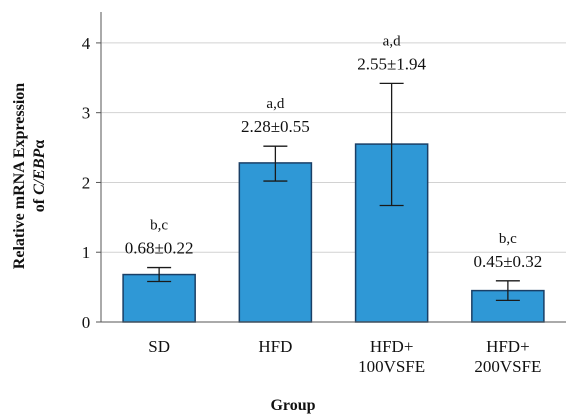 The height and width of the screenshot is (415, 586). What do you see at coordinates (86, 252) in the screenshot?
I see `y-tick-label: 1` at bounding box center [86, 252].